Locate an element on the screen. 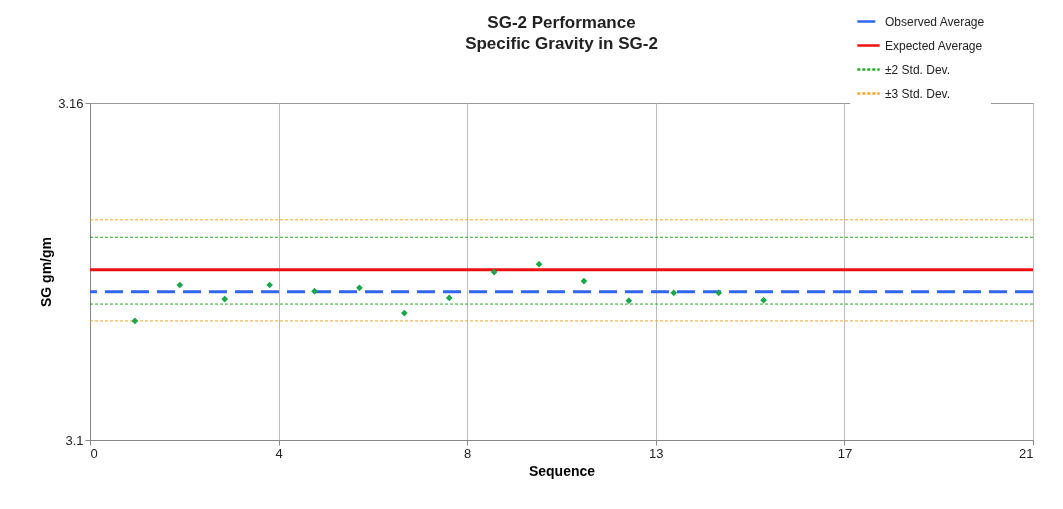 The width and height of the screenshot is (1063, 509). chart-title: SG-2 Performance is located at coordinates (561, 22).